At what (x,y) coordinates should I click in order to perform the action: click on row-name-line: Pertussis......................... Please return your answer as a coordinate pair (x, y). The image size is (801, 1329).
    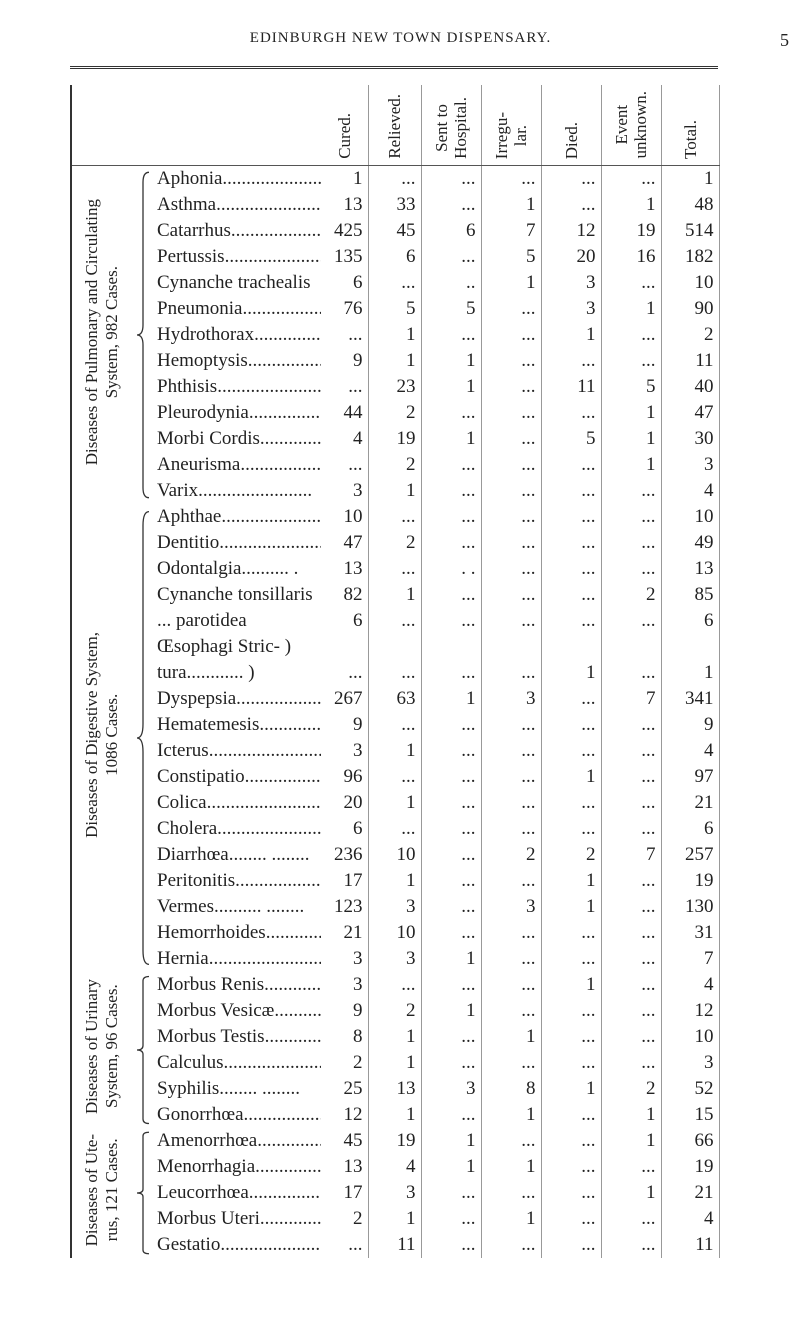
    Looking at the image, I should click on (239, 256).